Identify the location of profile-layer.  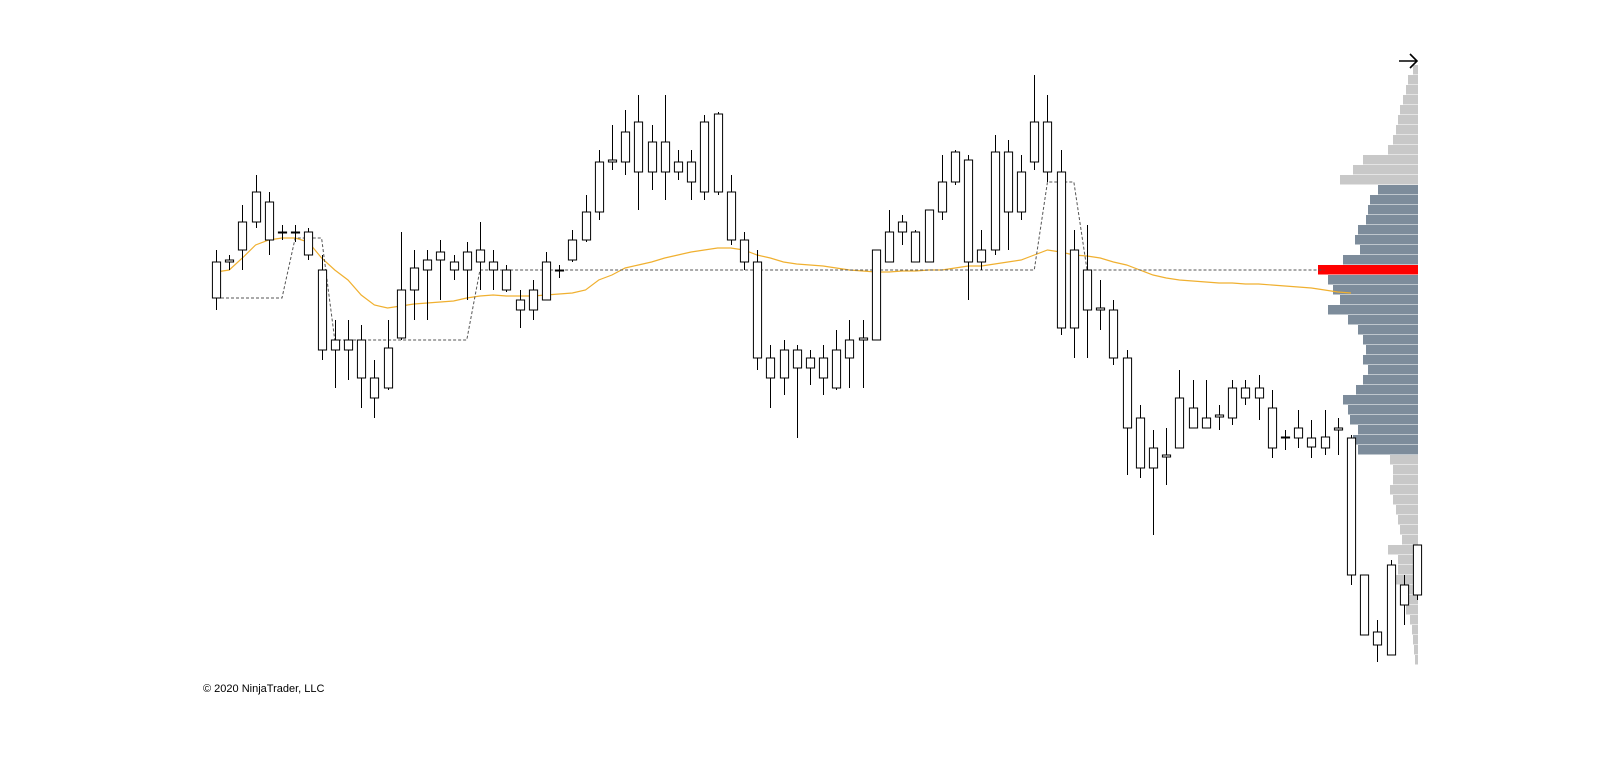
(1368, 365).